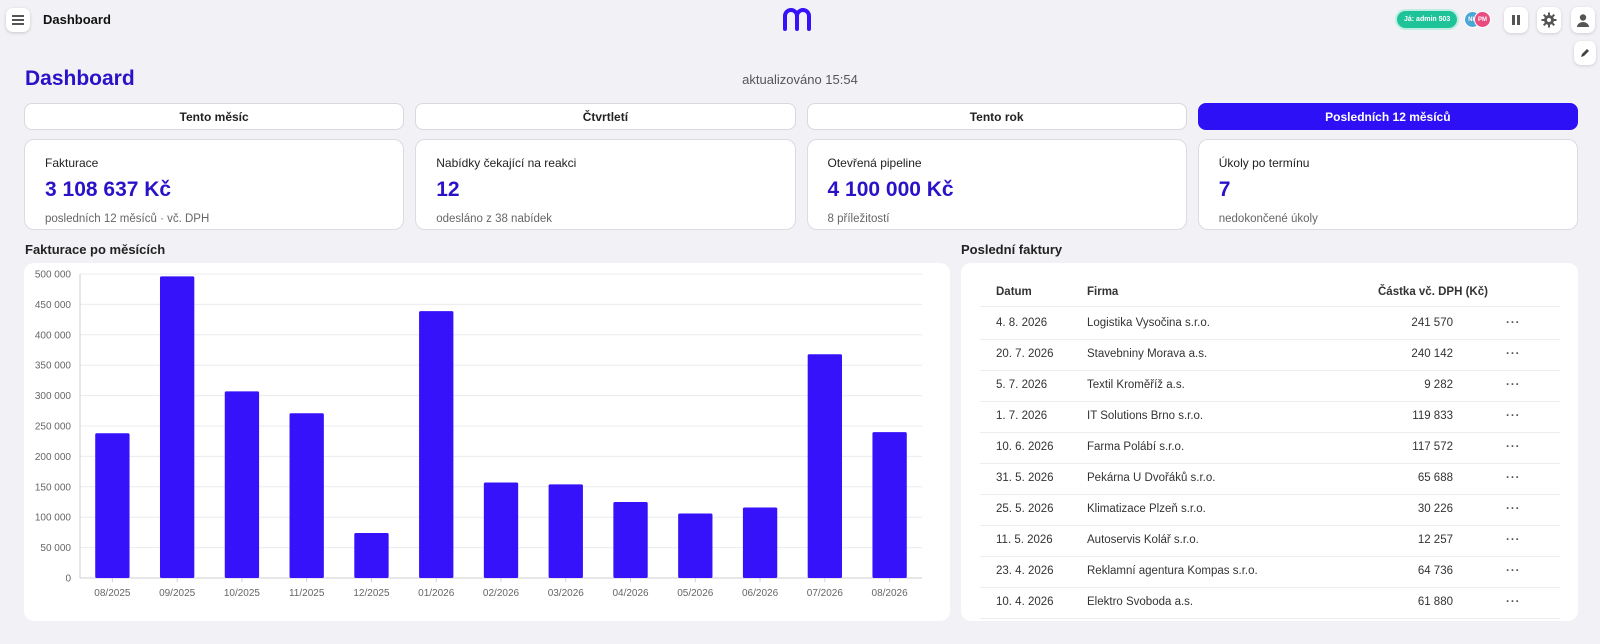 This screenshot has width=1600, height=644. Describe the element at coordinates (53, 518) in the screenshot. I see `y-tick-label: 100 000` at that location.